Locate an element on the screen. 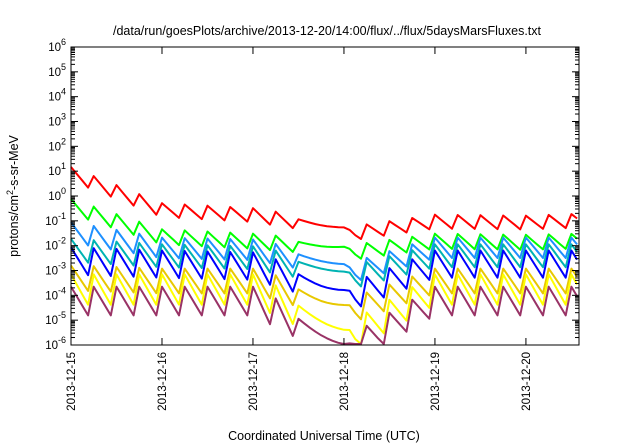  y-tick-exp: -4 is located at coordinates (62, 290).